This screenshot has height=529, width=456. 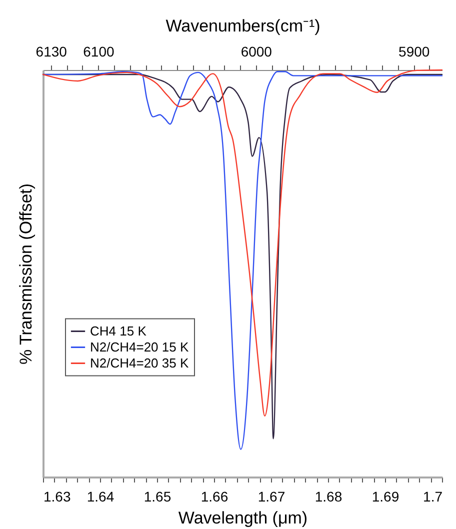 I want to click on x-tick-label: 1.69, so click(x=386, y=496).